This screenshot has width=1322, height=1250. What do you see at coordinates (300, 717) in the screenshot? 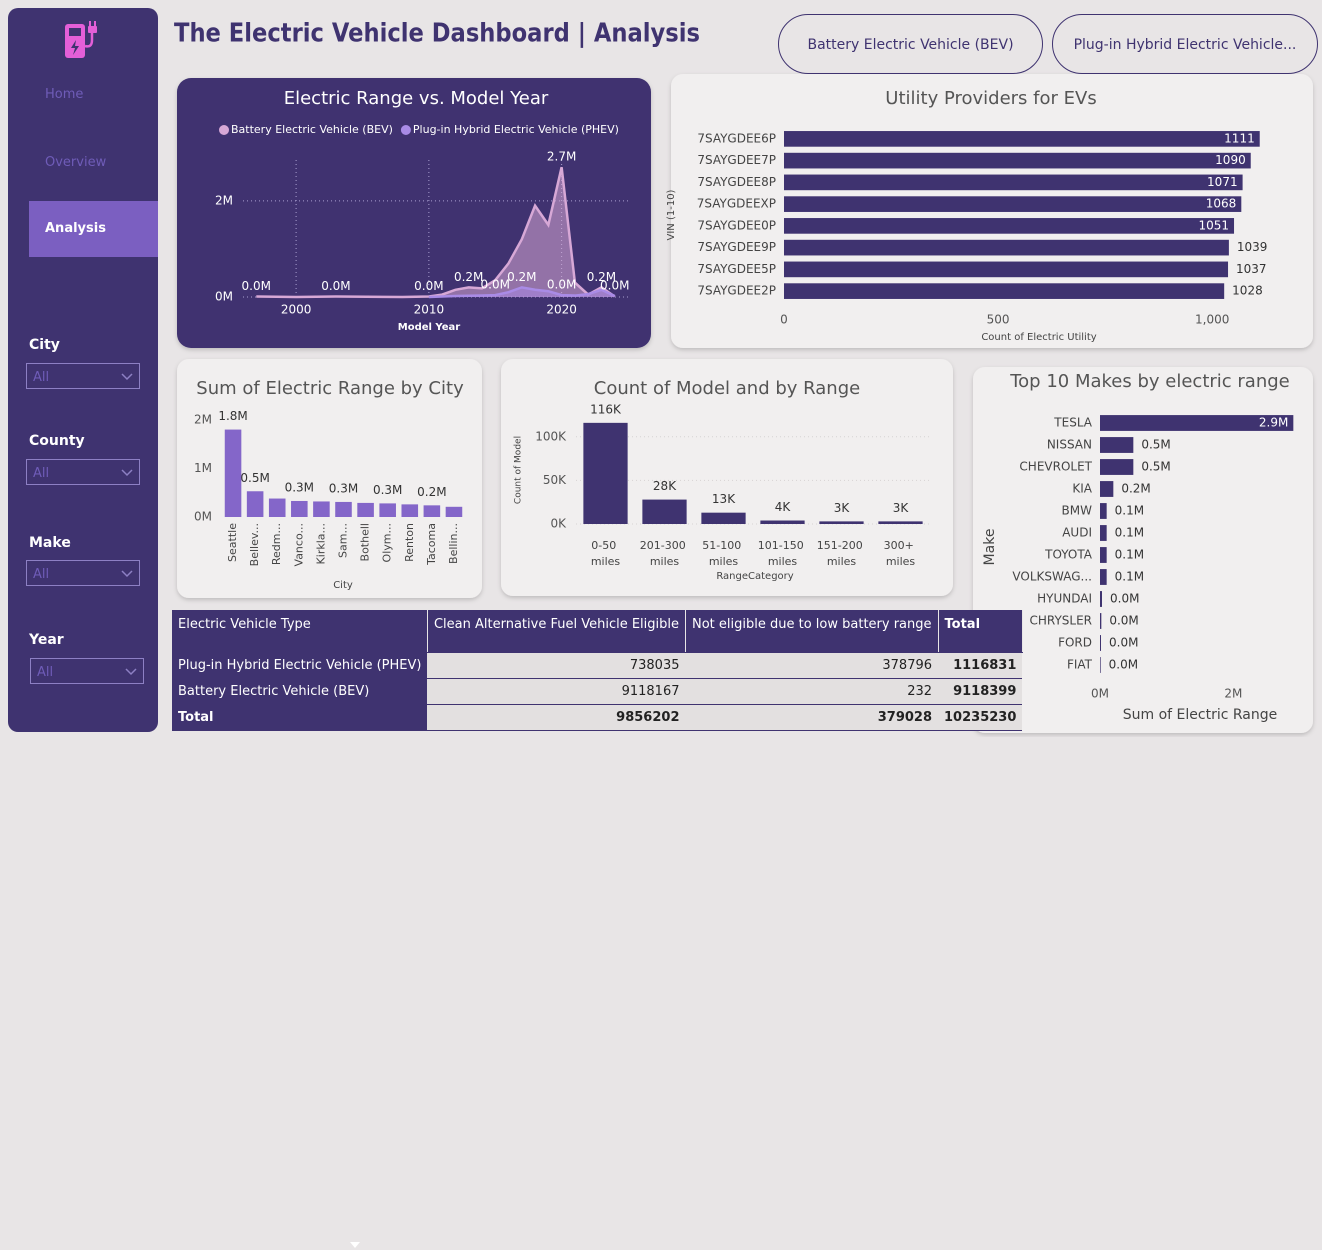
I see `cell: Total` at bounding box center [300, 717].